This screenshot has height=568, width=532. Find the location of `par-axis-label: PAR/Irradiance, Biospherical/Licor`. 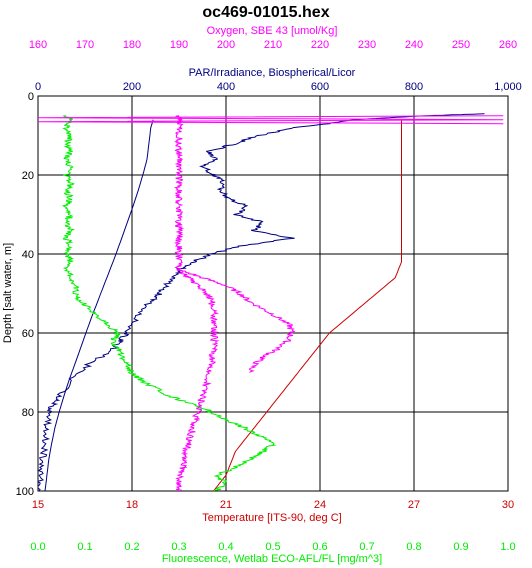

par-axis-label: PAR/Irradiance, Biospherical/Licor is located at coordinates (272, 73).